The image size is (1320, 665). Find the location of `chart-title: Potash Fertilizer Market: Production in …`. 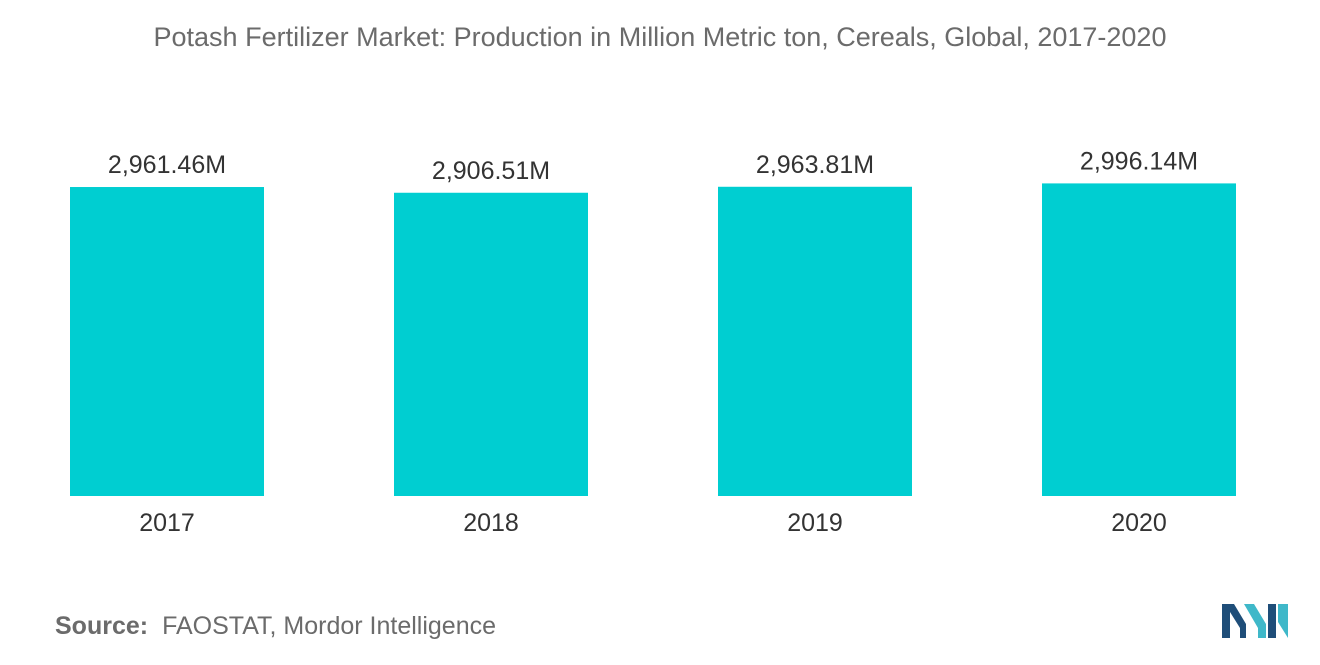

chart-title: Potash Fertilizer Market: Production in … is located at coordinates (660, 37).